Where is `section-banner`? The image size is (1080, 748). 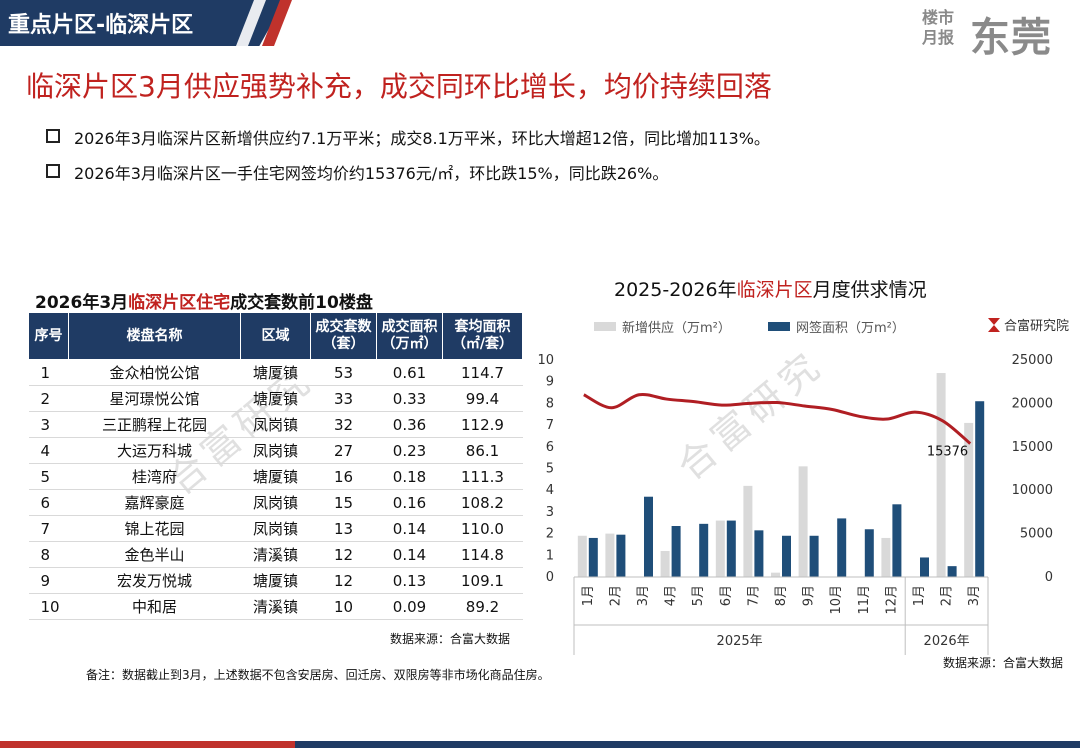 section-banner is located at coordinates (142, 23).